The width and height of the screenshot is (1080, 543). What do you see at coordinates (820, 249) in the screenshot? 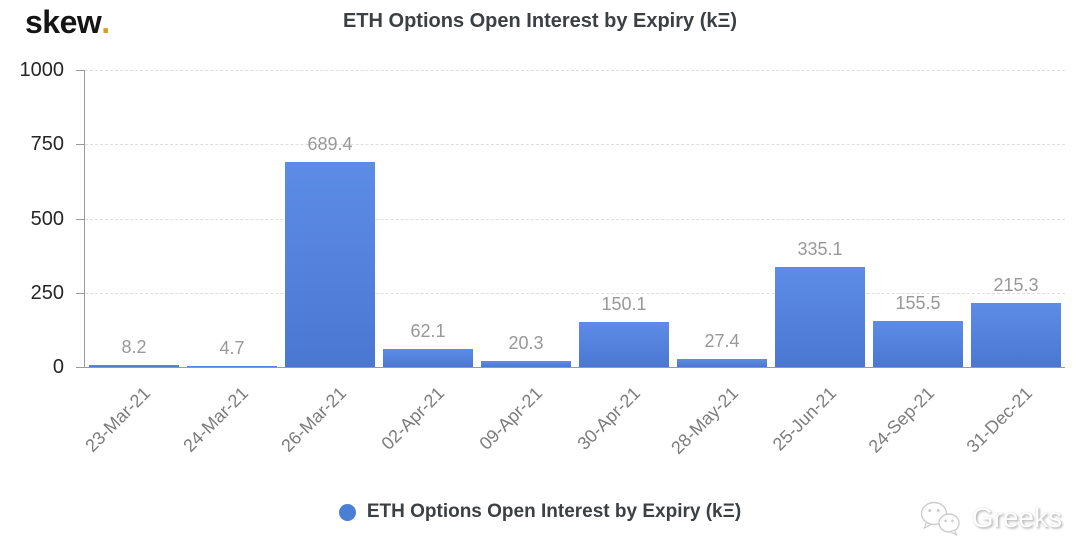
I see `bar-value-label: 335.1` at bounding box center [820, 249].